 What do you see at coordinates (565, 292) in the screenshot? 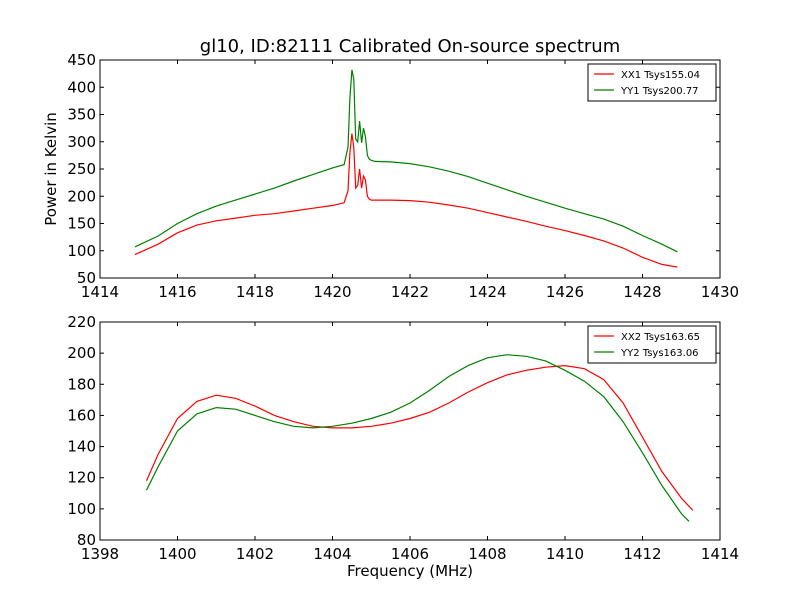
I see `x-tick-label-top-6: 1426` at bounding box center [565, 292].